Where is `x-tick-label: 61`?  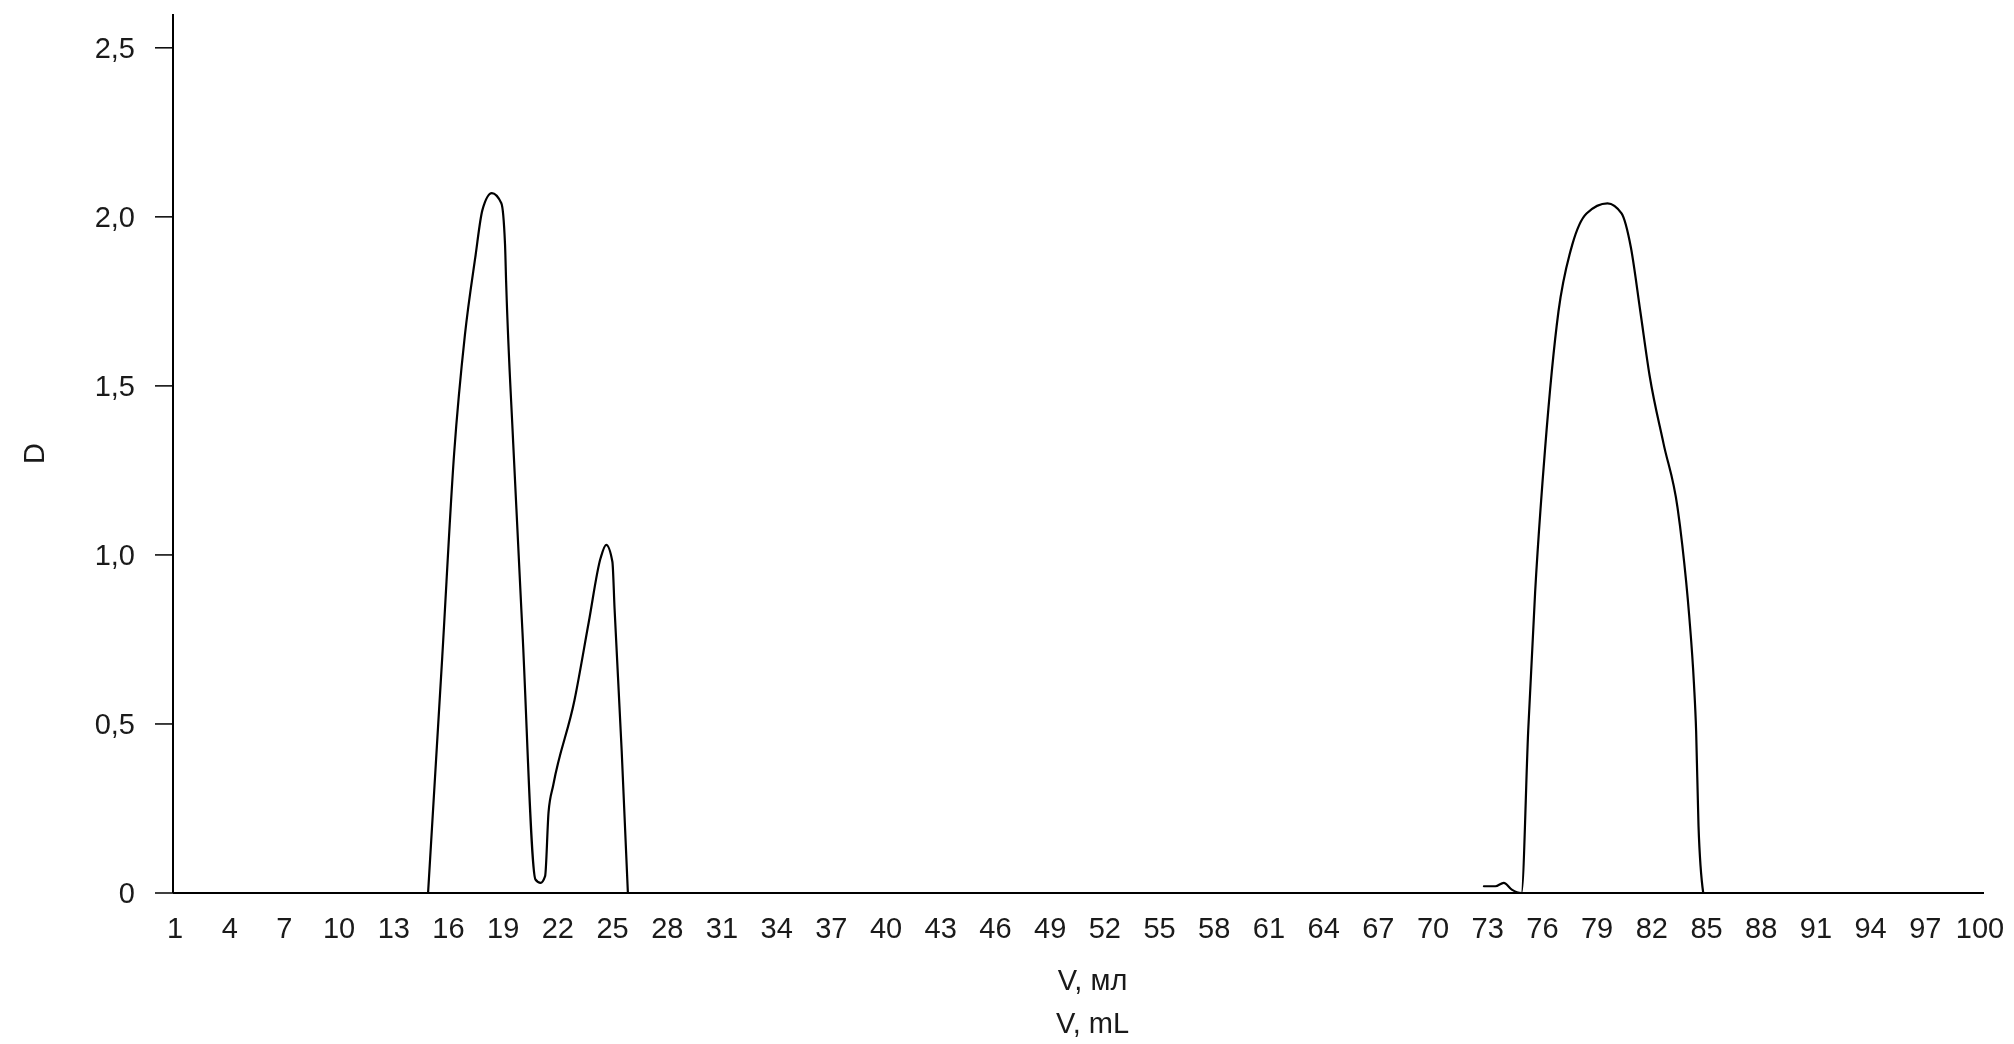 x-tick-label: 61 is located at coordinates (1269, 928).